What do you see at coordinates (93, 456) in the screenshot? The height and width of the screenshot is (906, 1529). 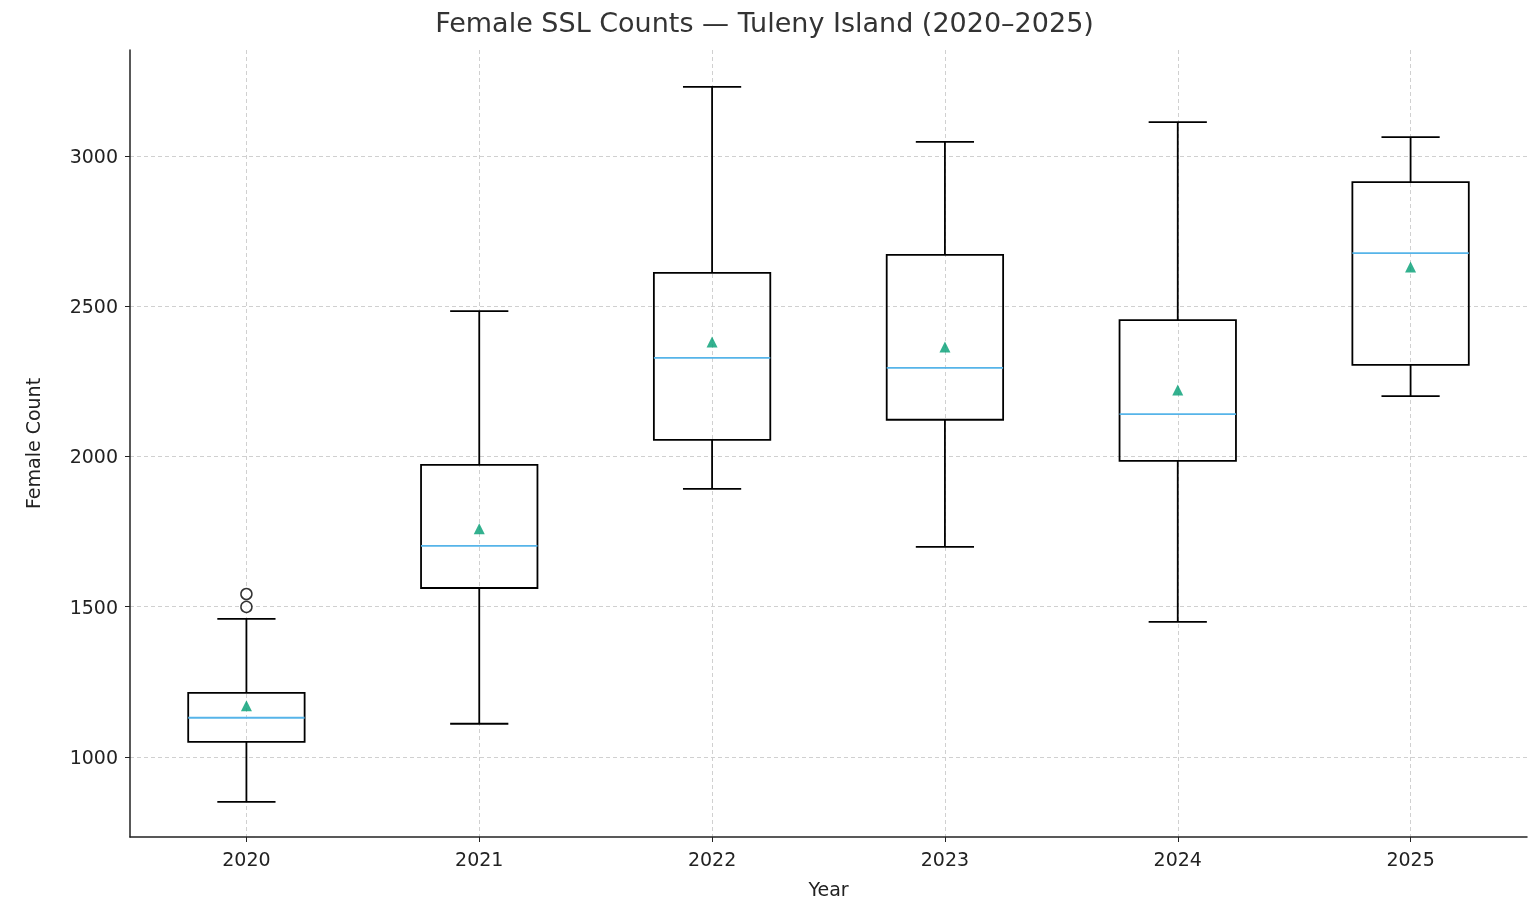 I see `y-tick-label: 2000` at bounding box center [93, 456].